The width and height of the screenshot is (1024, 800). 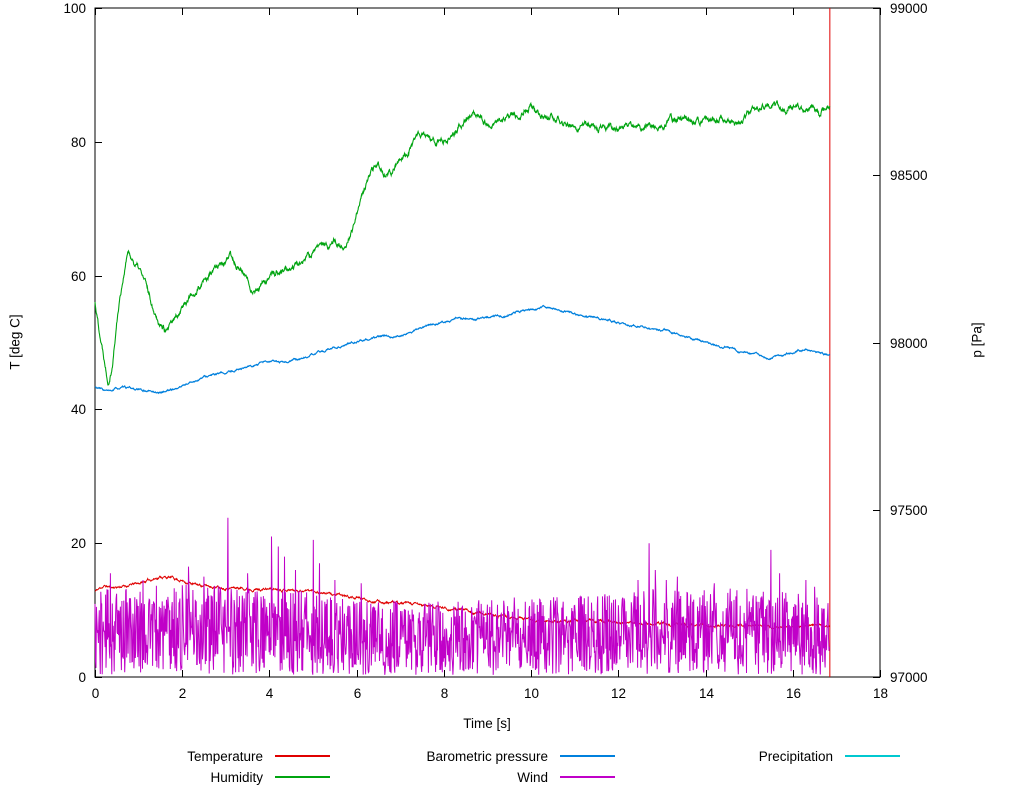 What do you see at coordinates (78, 543) in the screenshot?
I see `y-tick-label: 20` at bounding box center [78, 543].